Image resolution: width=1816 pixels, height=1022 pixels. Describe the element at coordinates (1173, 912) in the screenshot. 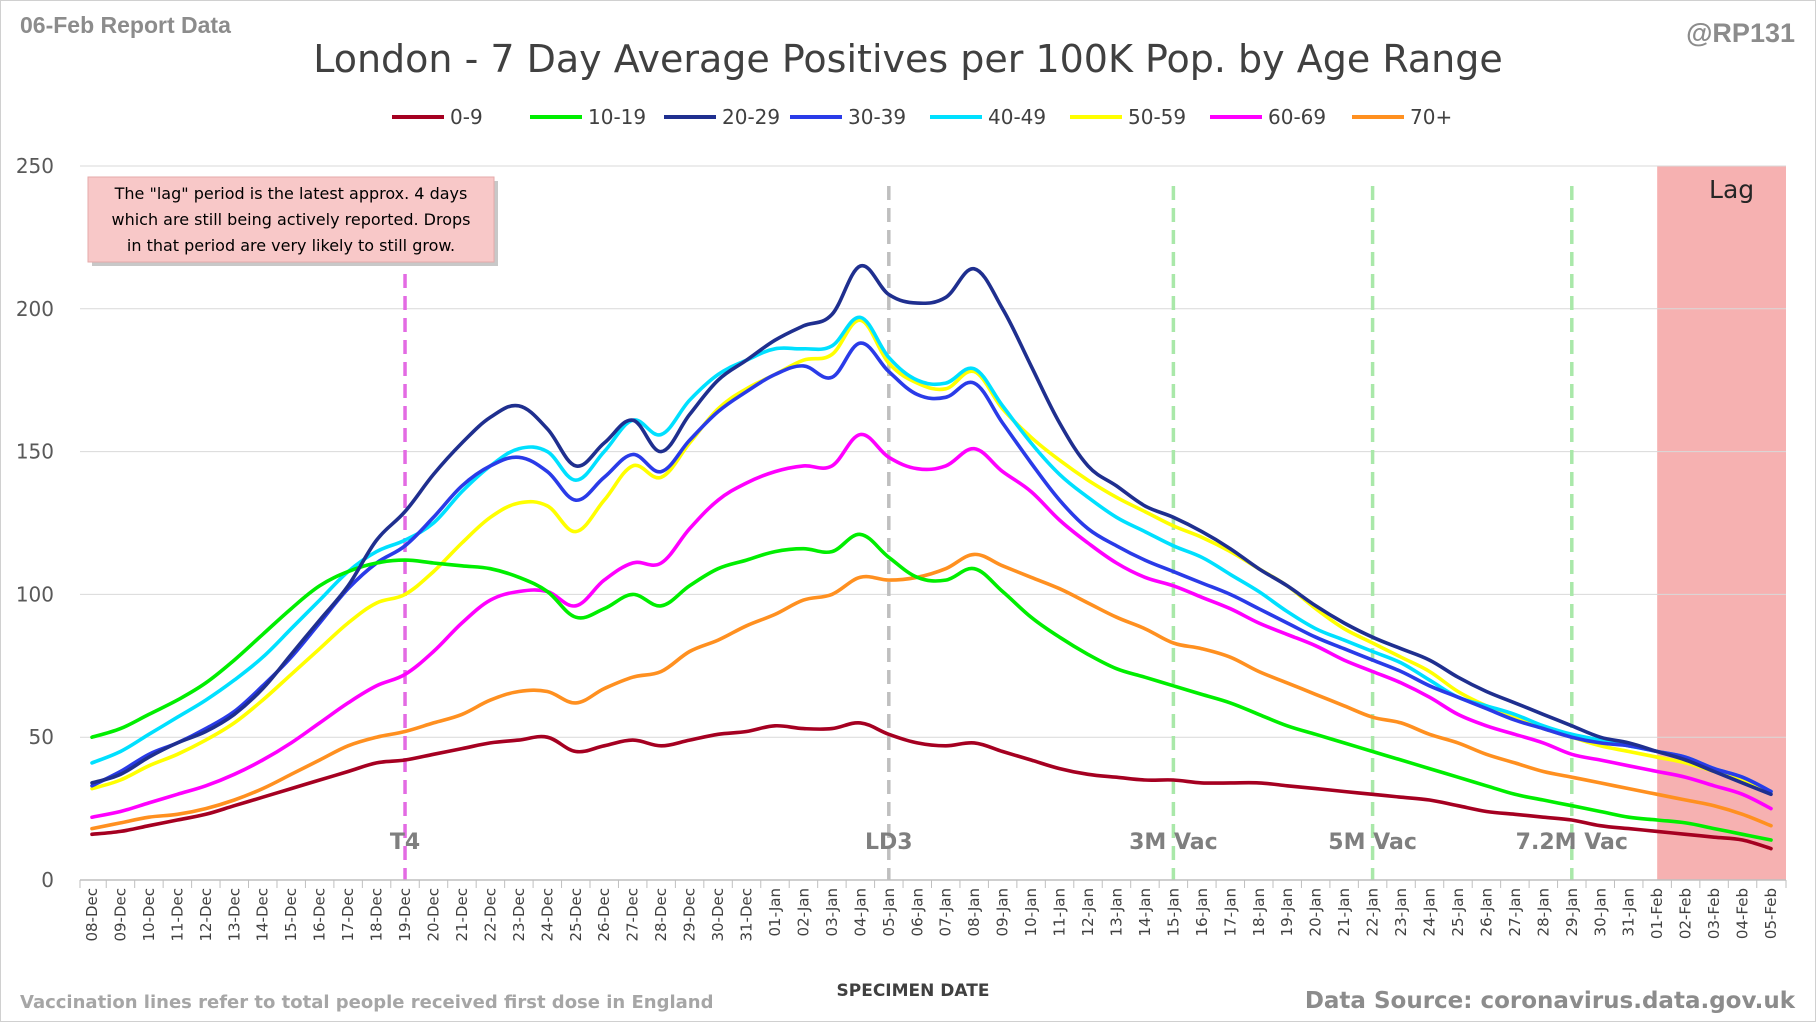

I see `x-tick-label: 15-Jan` at that location.